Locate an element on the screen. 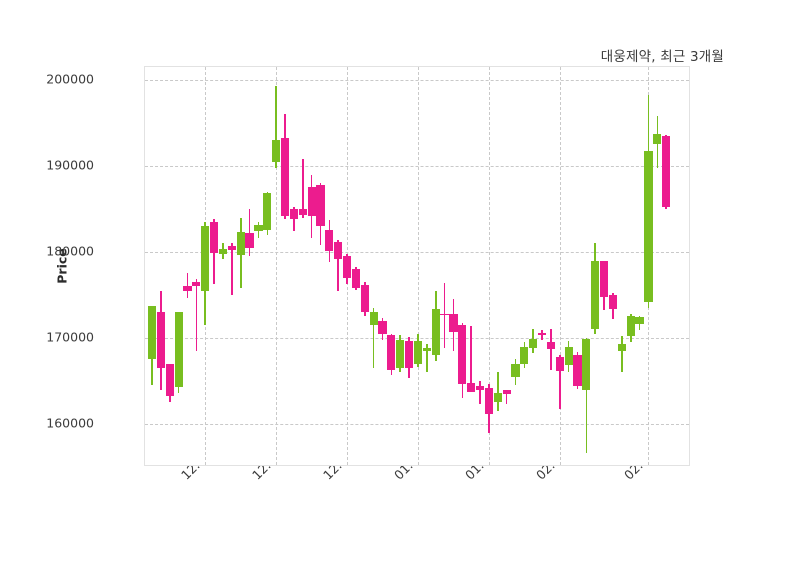 The width and height of the screenshot is (800, 575). y-axis-tick-label: 160000 is located at coordinates (70, 423).